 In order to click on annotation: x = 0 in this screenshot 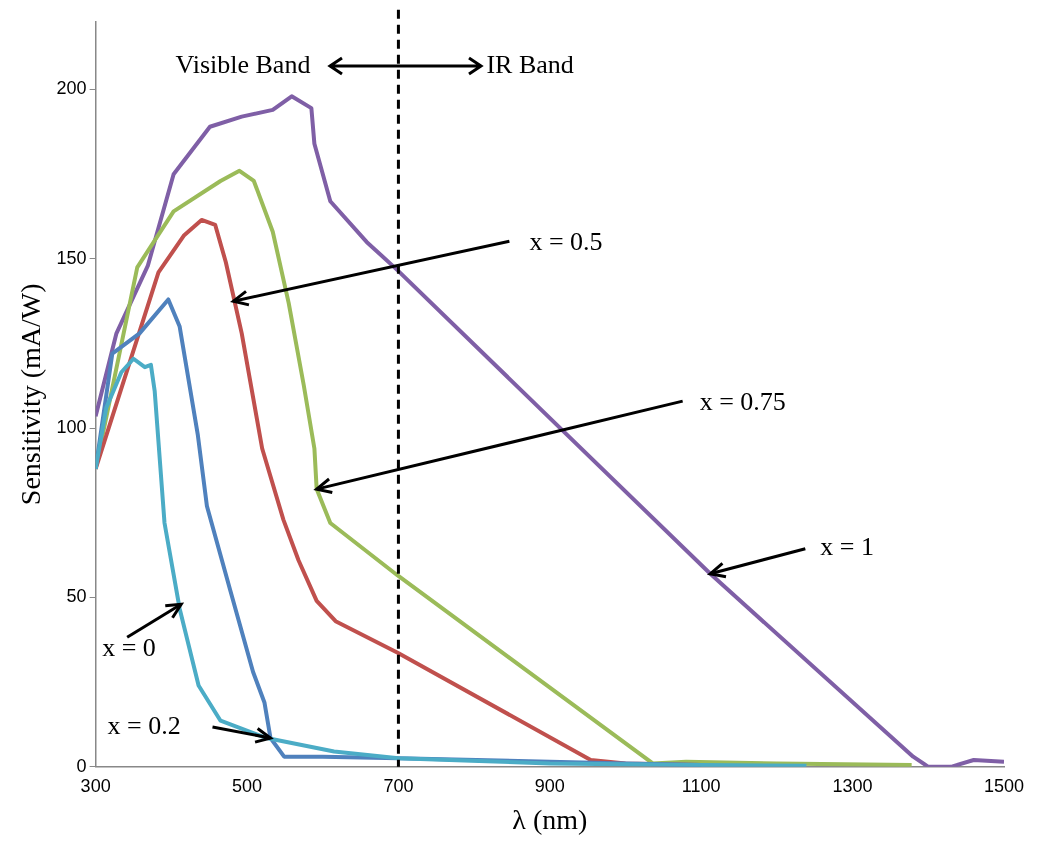, I will do `click(129, 648)`.